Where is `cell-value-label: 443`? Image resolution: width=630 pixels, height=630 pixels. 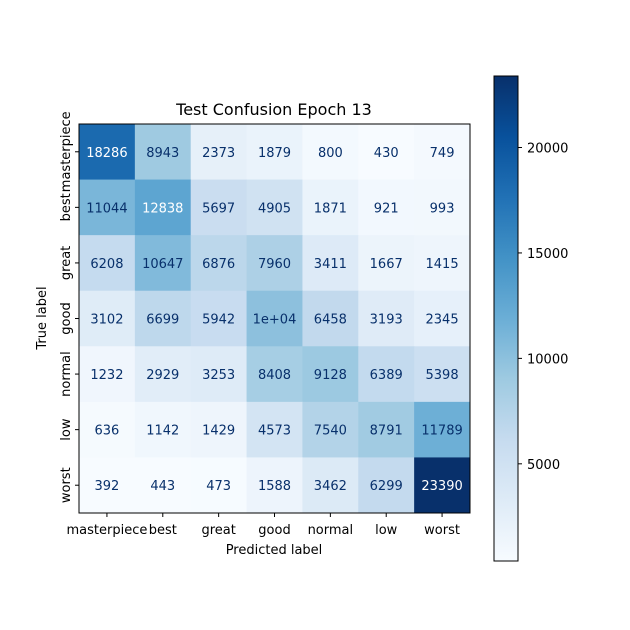 cell-value-label: 443 is located at coordinates (162, 486).